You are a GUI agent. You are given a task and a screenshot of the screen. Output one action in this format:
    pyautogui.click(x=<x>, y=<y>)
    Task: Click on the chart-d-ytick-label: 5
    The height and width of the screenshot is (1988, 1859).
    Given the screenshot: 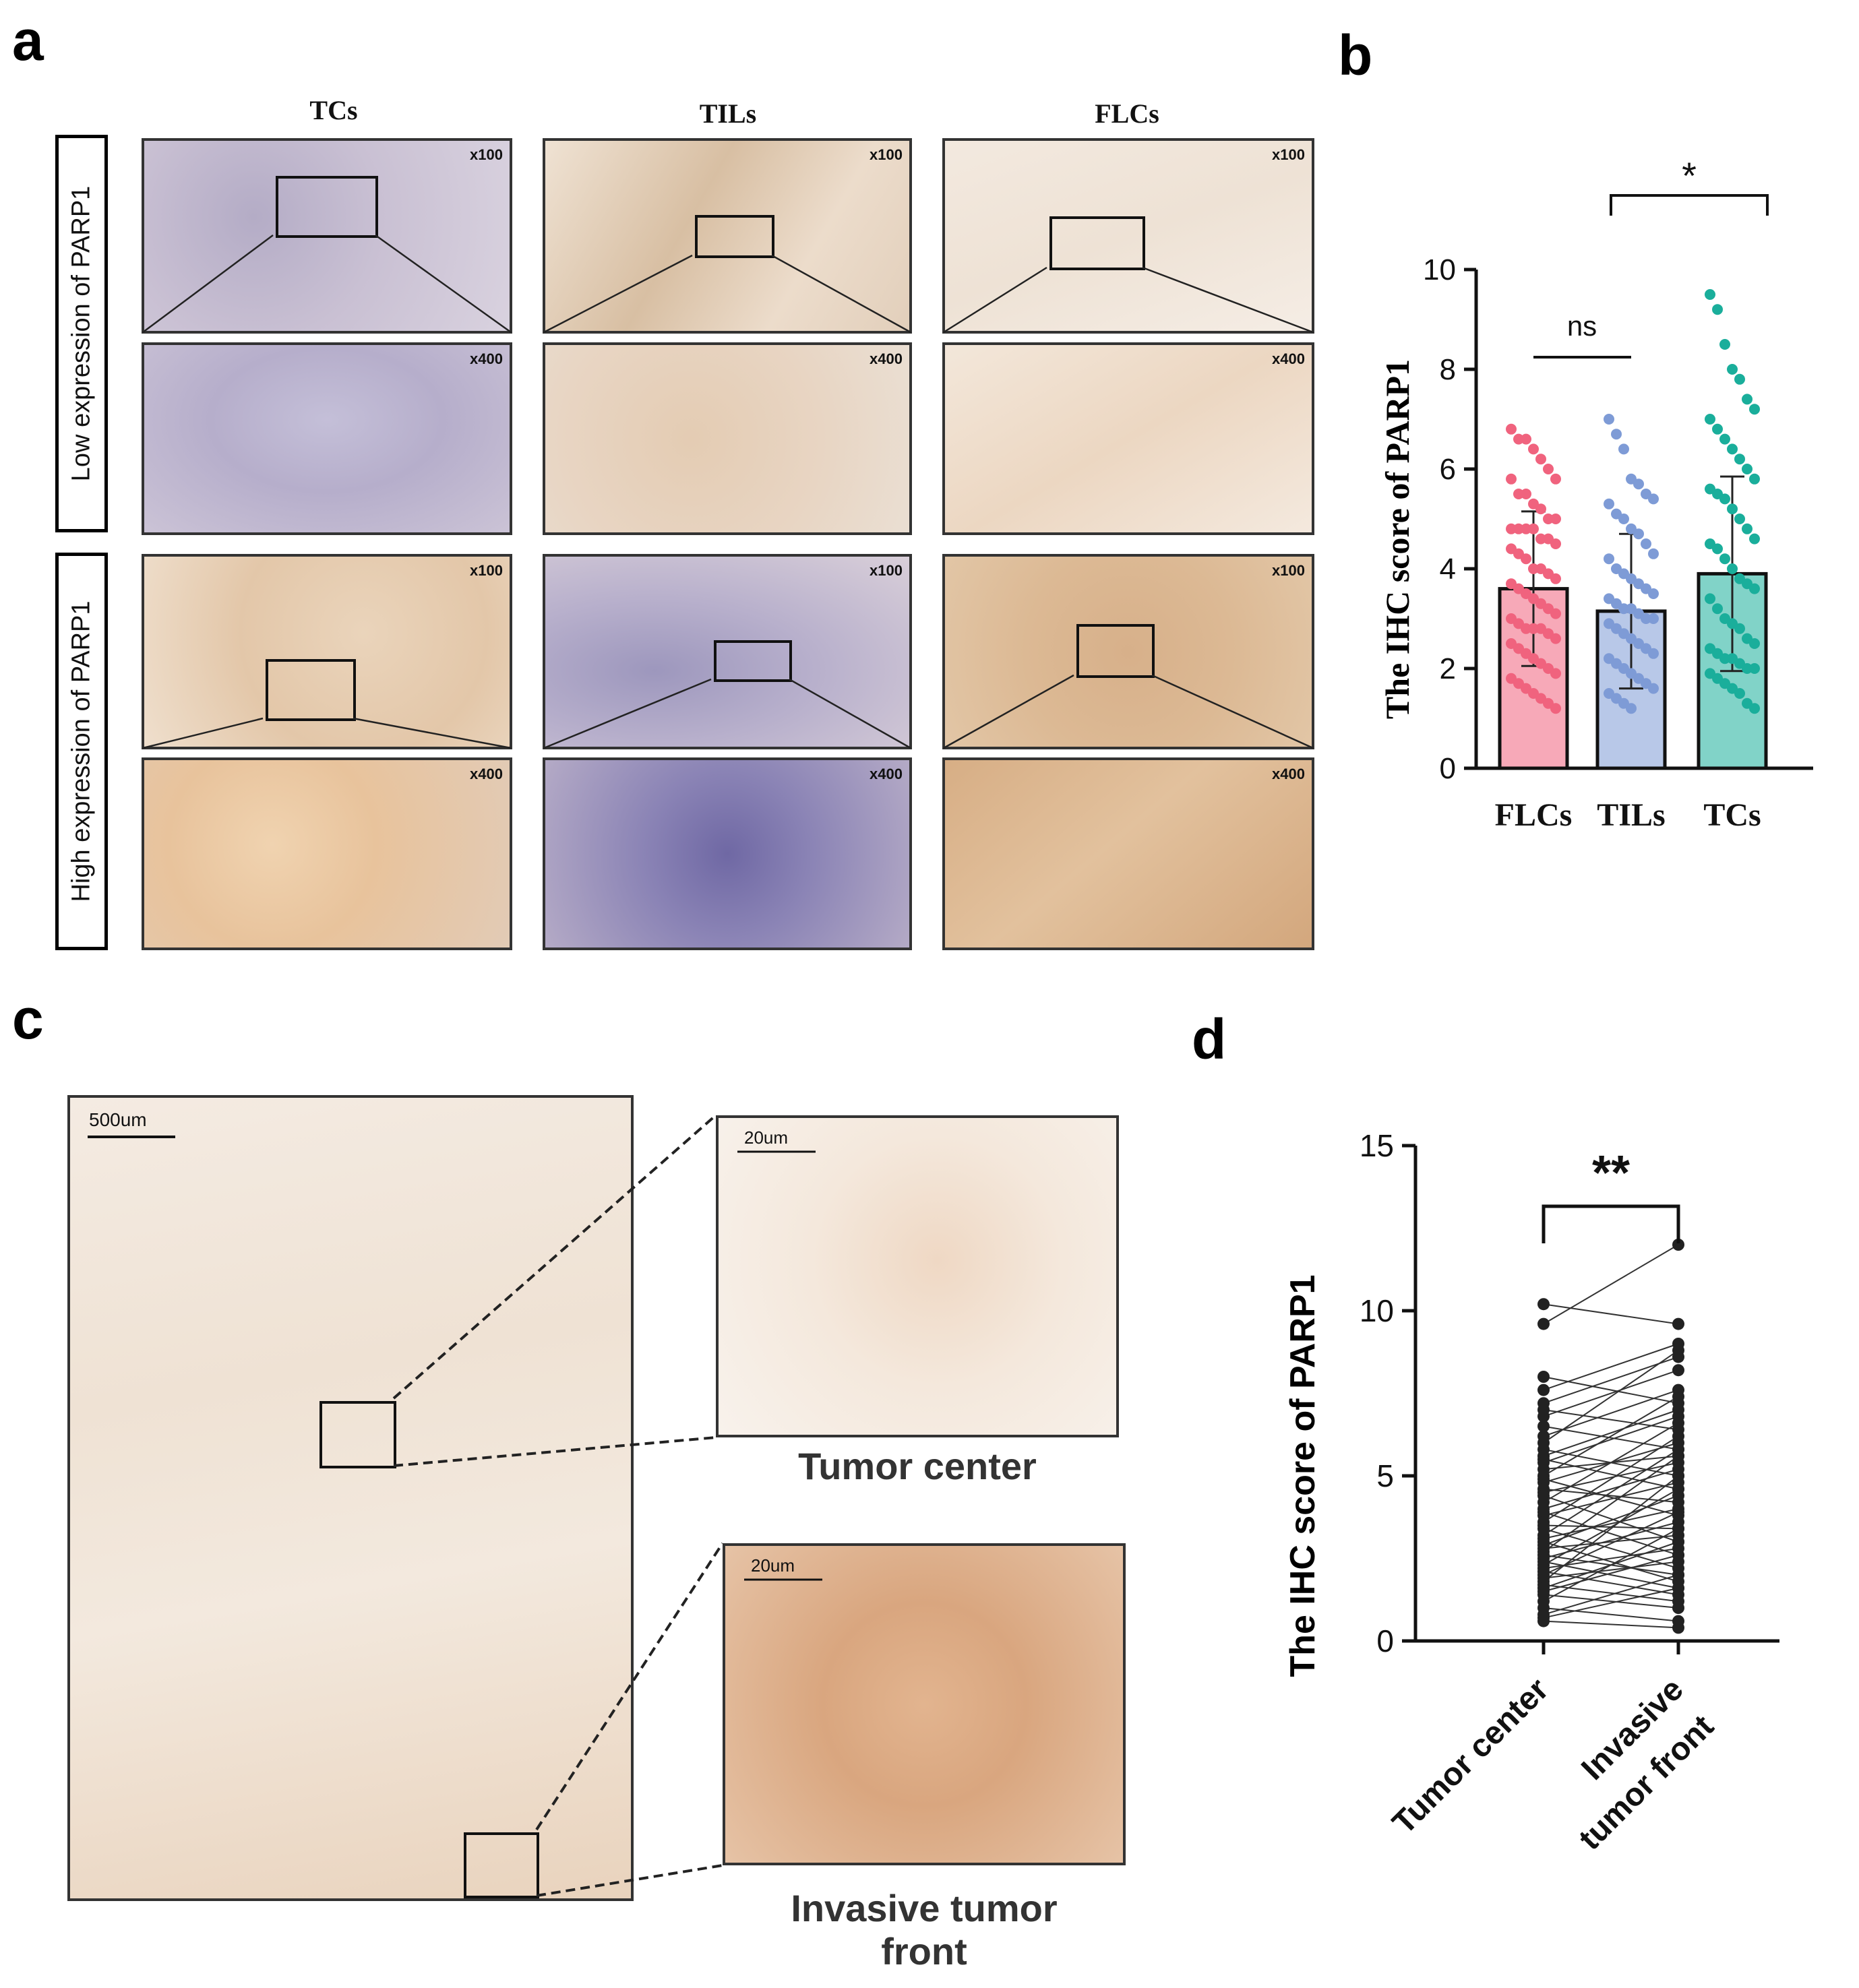 What is the action you would take?
    pyautogui.click(x=1385, y=1475)
    